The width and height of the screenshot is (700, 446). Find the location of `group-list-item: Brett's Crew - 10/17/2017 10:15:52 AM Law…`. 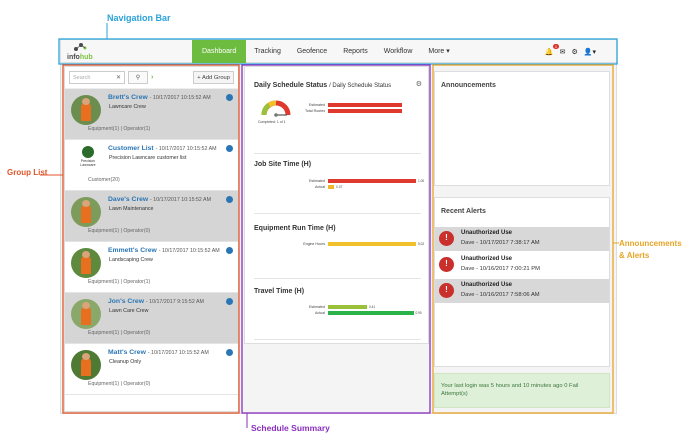

group-list-item: Brett's Crew - 10/17/2017 10:15:52 AM Law… is located at coordinates (151, 114).